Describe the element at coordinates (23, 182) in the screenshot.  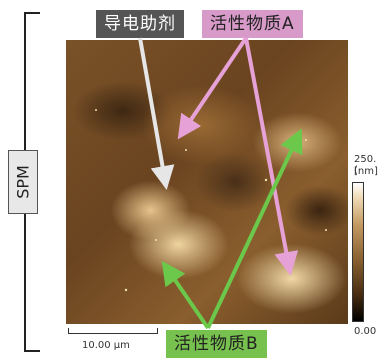
I see `spm-label-box: SPM` at that location.